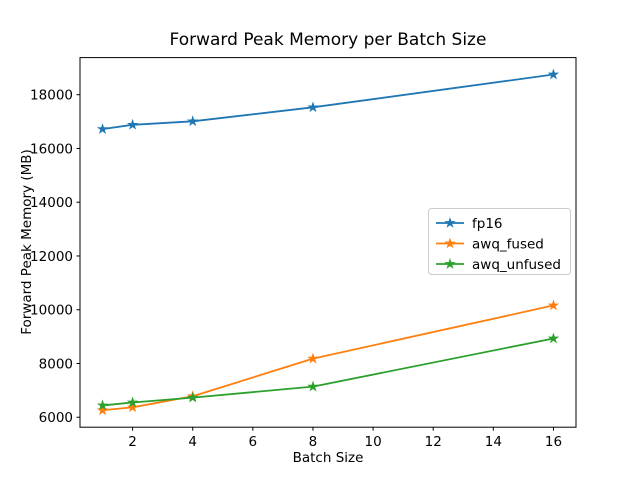 Image resolution: width=640 pixels, height=480 pixels. Describe the element at coordinates (51, 311) in the screenshot. I see `y-tick-label: 10000` at that location.